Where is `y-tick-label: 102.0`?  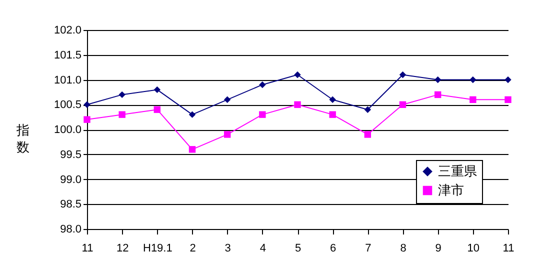
y-tick-label: 102.0 is located at coordinates (68, 30).